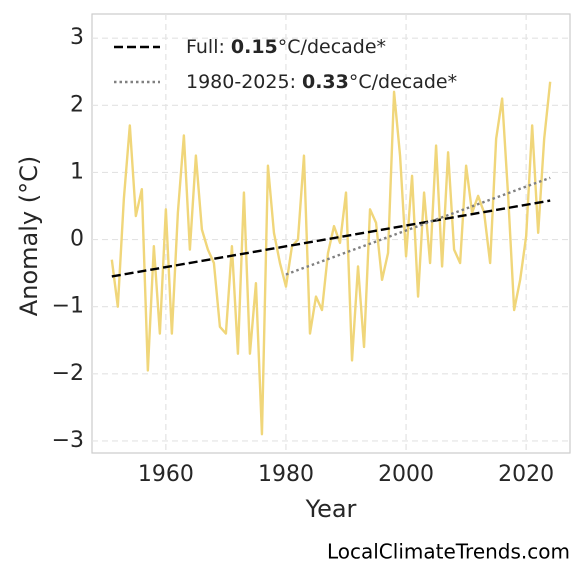 This screenshot has width=585, height=580. What do you see at coordinates (241, 82) in the screenshot?
I see `legend-name: 1980-2025:` at bounding box center [241, 82].